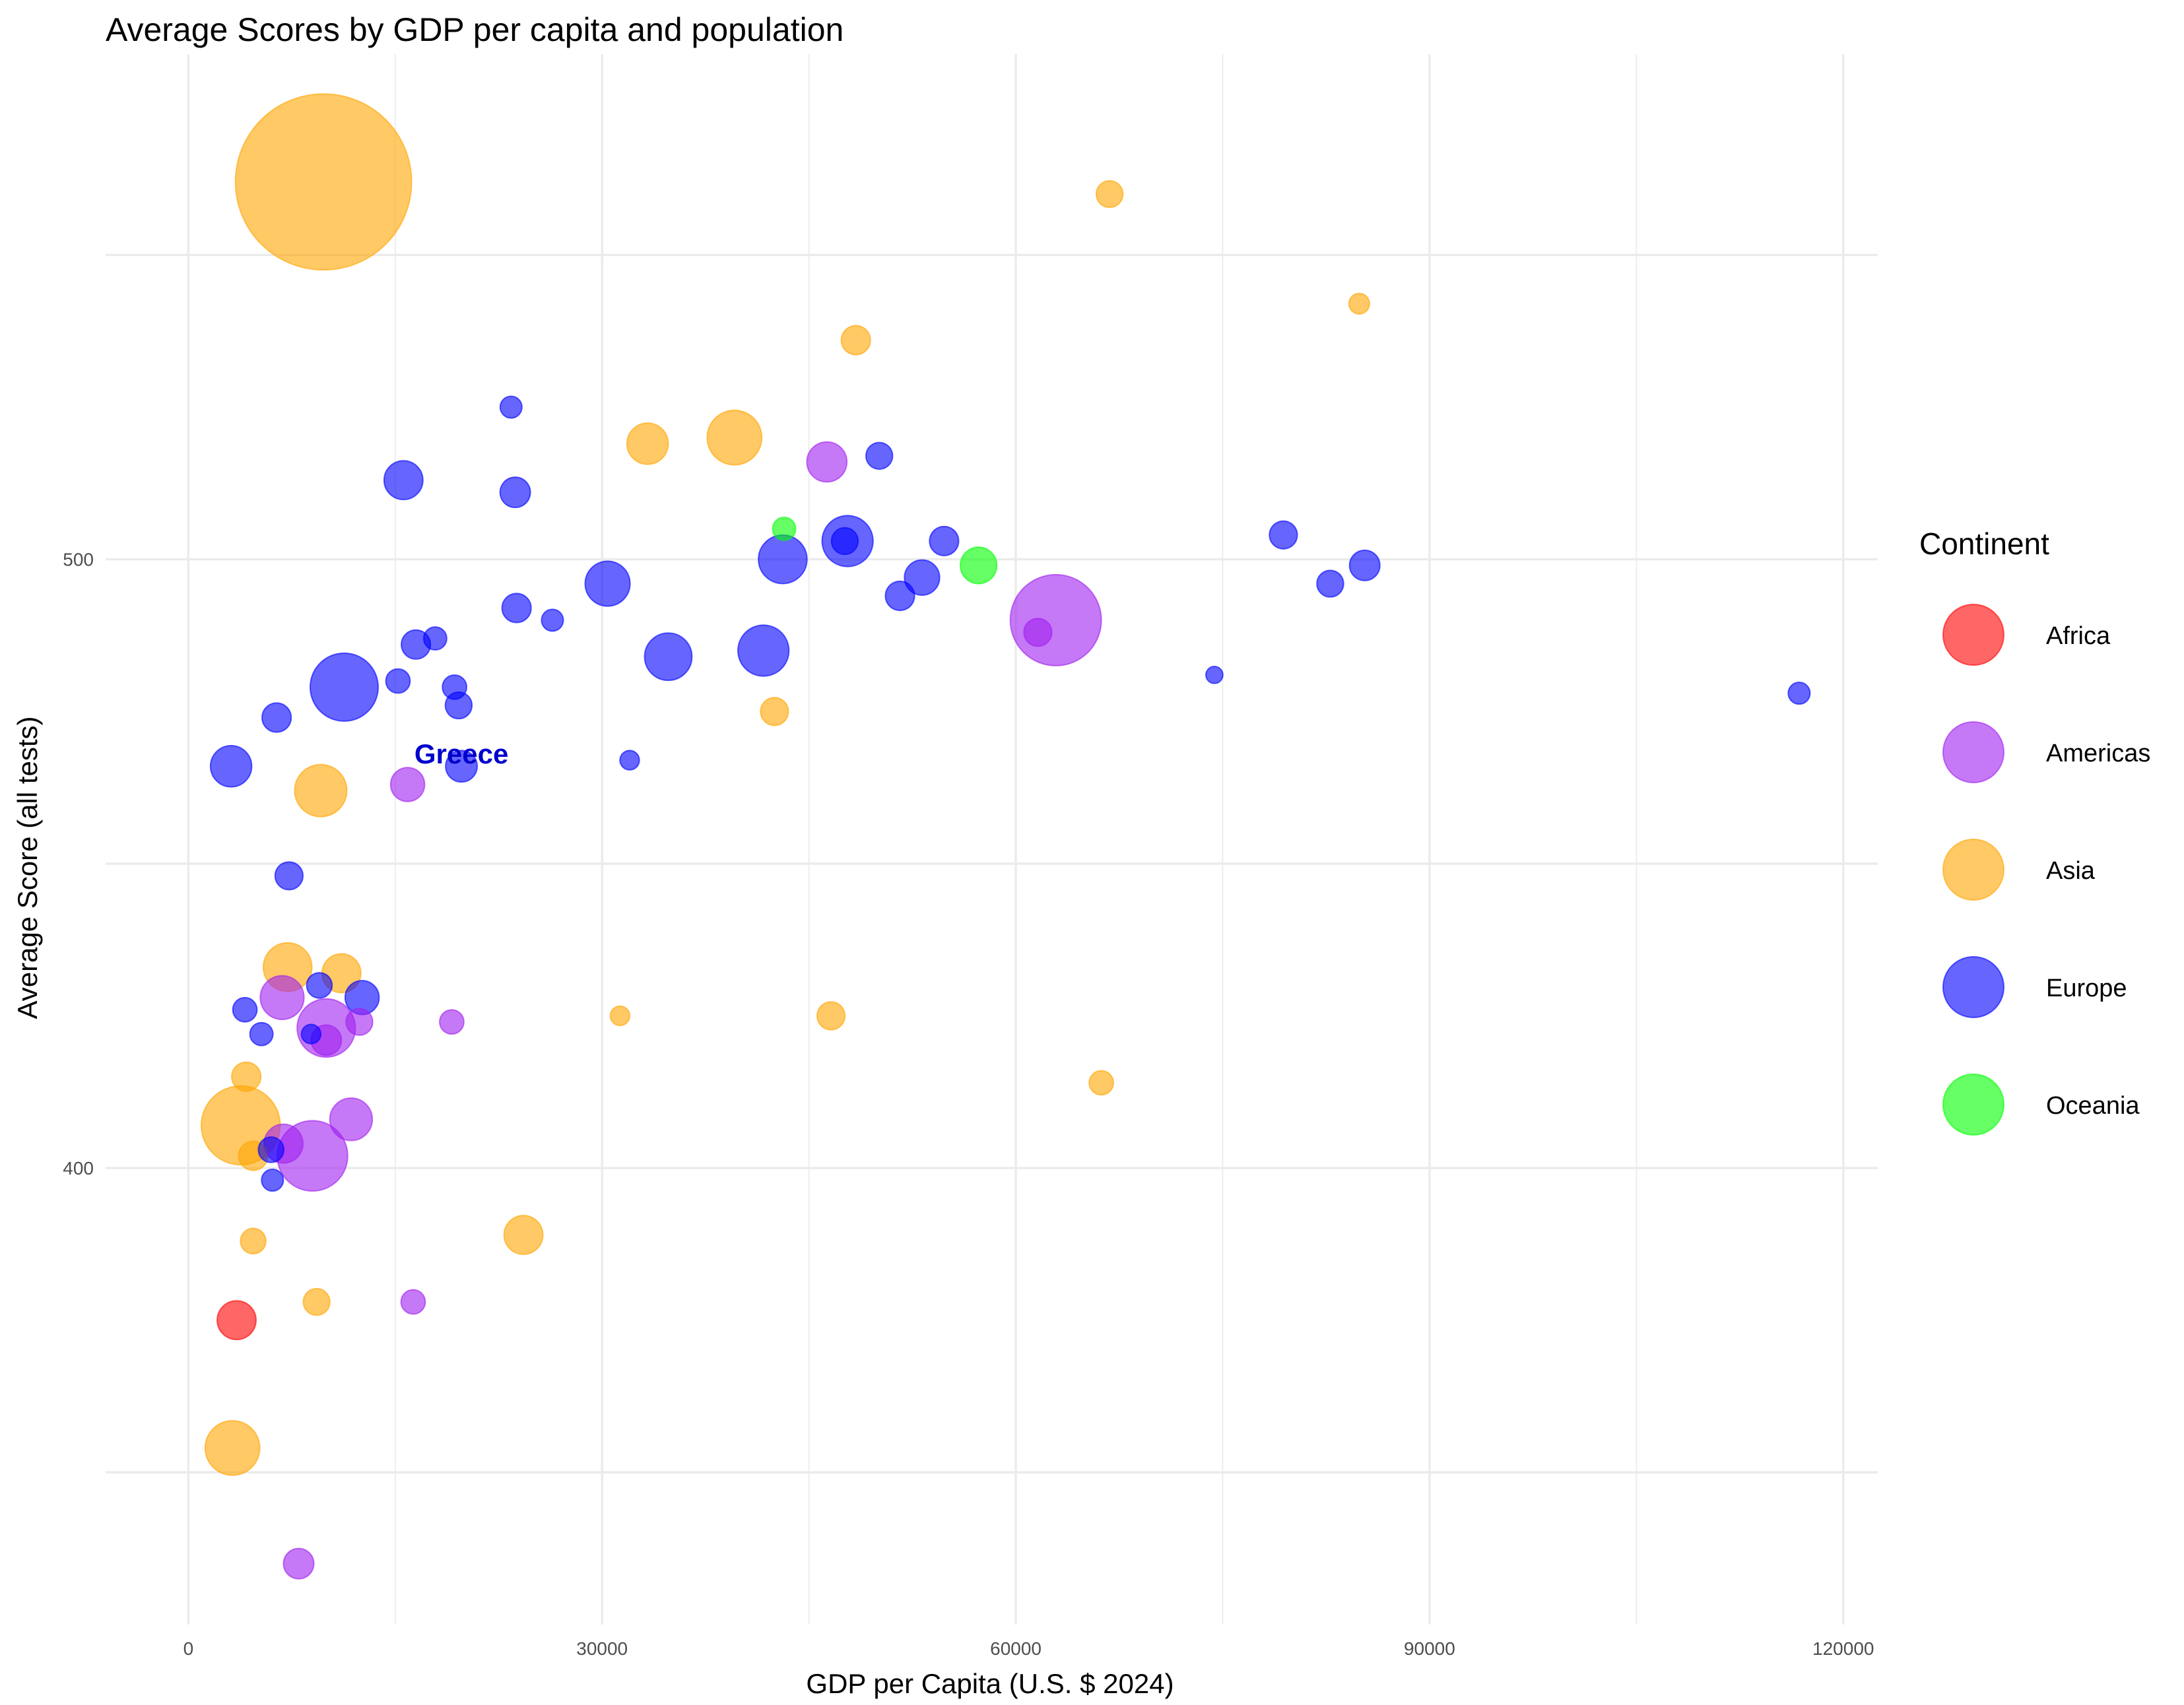 The width and height of the screenshot is (2184, 1705). What do you see at coordinates (188, 1648) in the screenshot?
I see `x-tick-label: 0` at bounding box center [188, 1648].